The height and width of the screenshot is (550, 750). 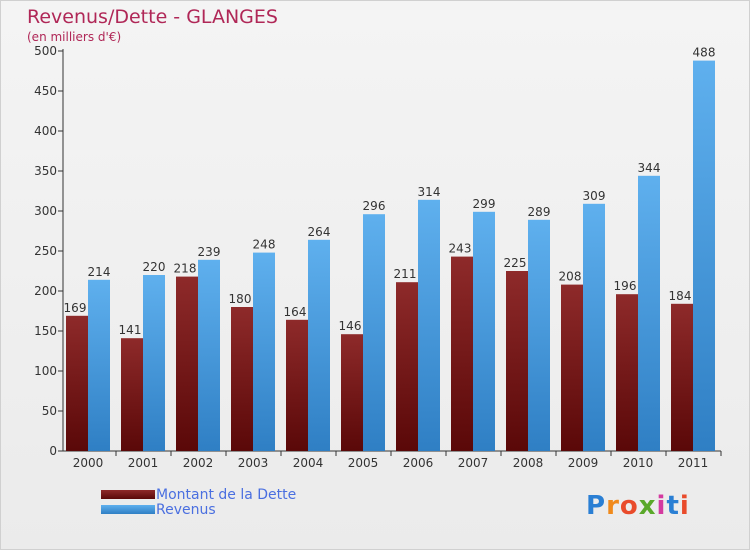 What do you see at coordinates (74, 37) in the screenshot?
I see `chart-subtitle: (en milliers d'€)` at bounding box center [74, 37].